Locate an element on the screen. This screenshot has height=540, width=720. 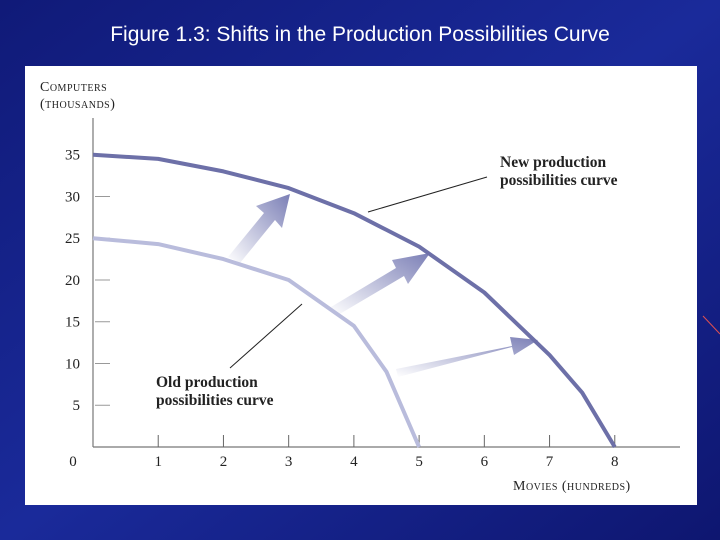
x-tick-label: 2 is located at coordinates (224, 462).